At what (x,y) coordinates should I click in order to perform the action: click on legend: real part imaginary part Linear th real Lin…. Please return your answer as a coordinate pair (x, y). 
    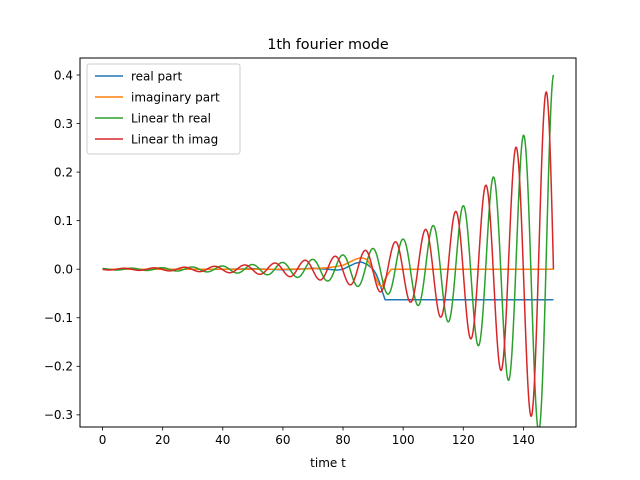
    Looking at the image, I should click on (163, 109).